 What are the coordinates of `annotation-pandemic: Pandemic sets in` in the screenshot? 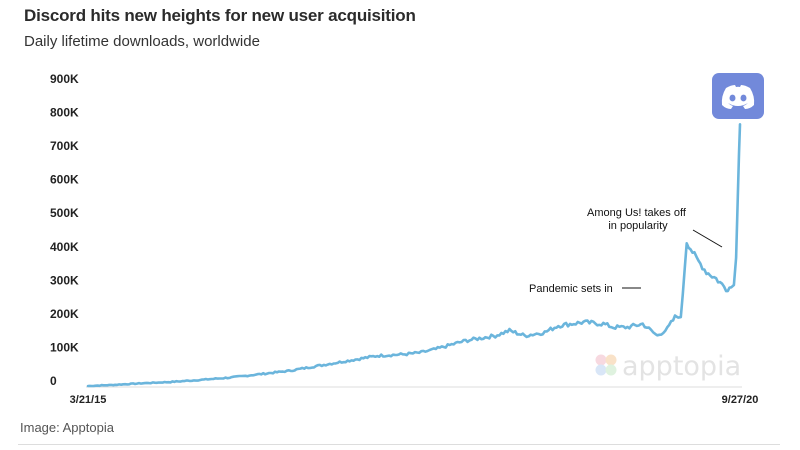 It's located at (585, 289).